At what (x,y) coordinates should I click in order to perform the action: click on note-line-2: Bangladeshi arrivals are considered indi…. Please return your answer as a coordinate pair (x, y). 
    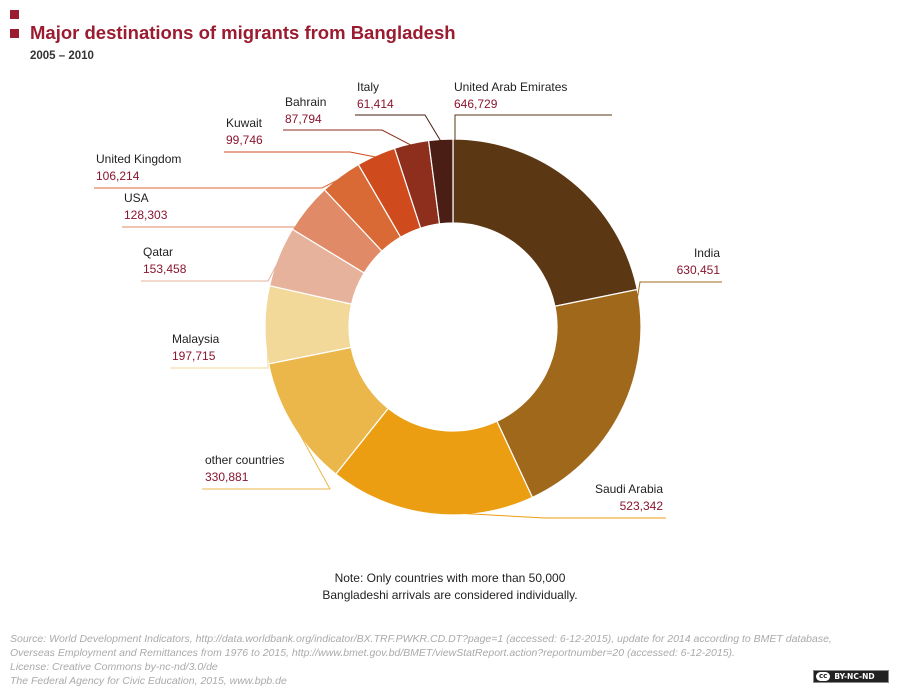
    Looking at the image, I should click on (450, 595).